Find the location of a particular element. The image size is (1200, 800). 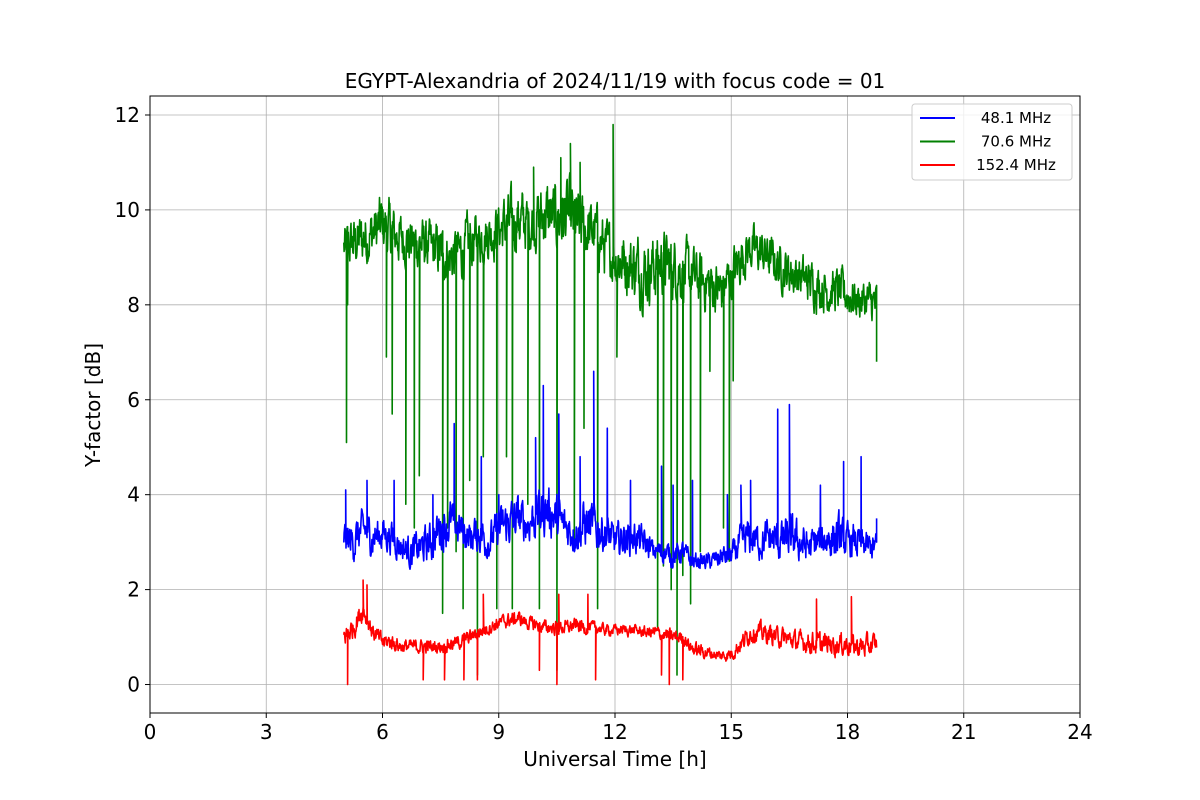

y-tick-label: 6 is located at coordinates (133, 400).